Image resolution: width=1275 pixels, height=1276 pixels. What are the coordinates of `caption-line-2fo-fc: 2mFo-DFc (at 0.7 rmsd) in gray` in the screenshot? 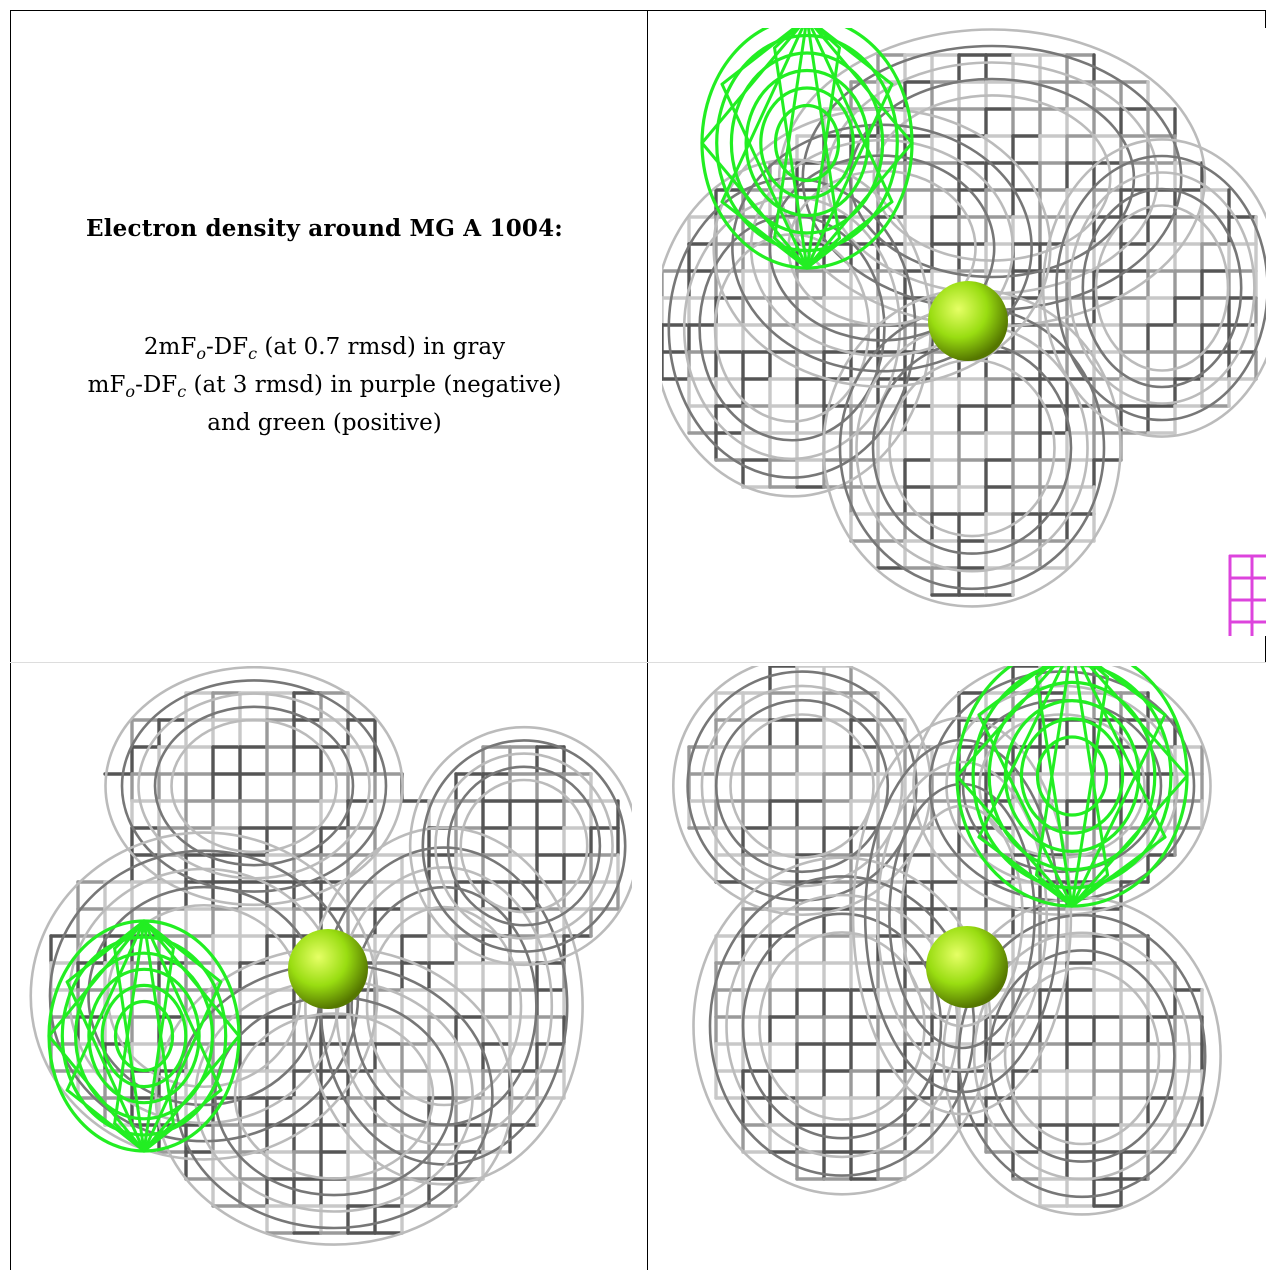 It's located at (324, 347).